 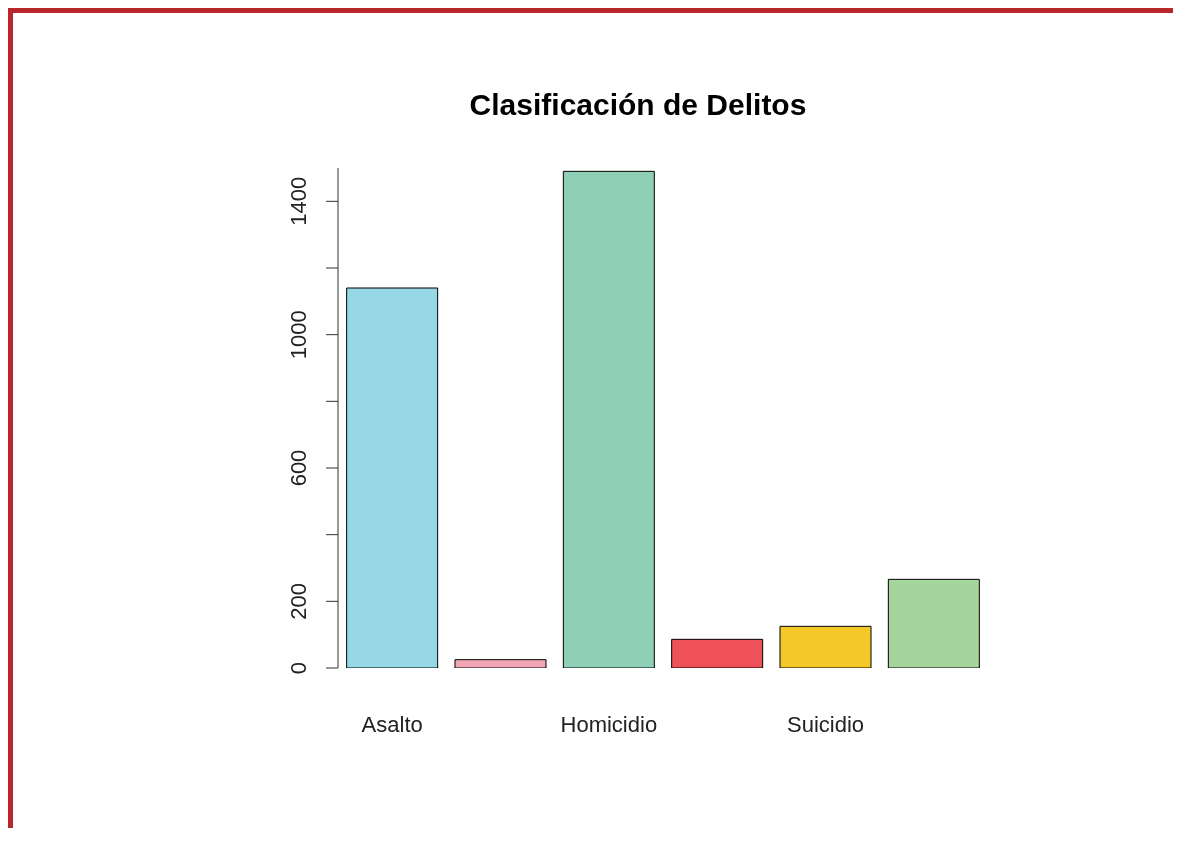 What do you see at coordinates (825, 724) in the screenshot?
I see `x-tick-label: Suicidio` at bounding box center [825, 724].